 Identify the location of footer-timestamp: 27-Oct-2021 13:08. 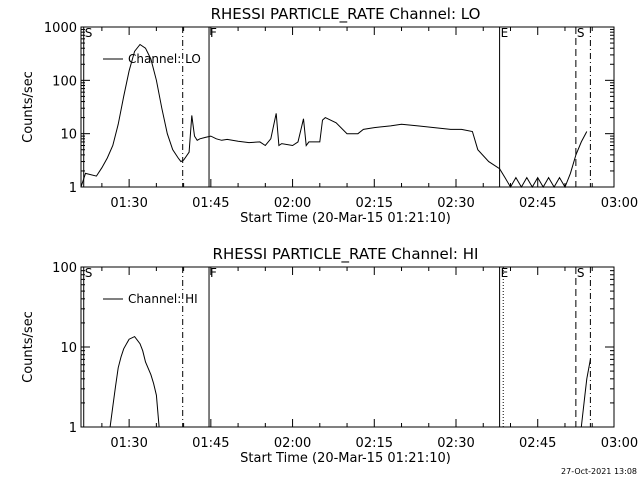
(599, 471).